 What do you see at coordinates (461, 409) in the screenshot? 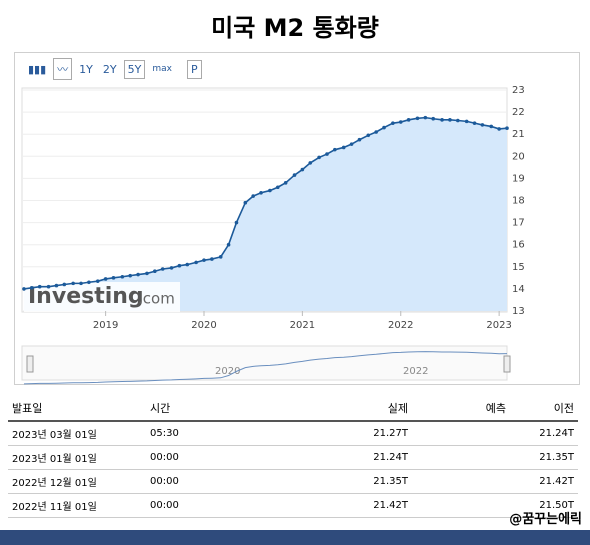
I see `header-cell: 예측` at bounding box center [461, 409].